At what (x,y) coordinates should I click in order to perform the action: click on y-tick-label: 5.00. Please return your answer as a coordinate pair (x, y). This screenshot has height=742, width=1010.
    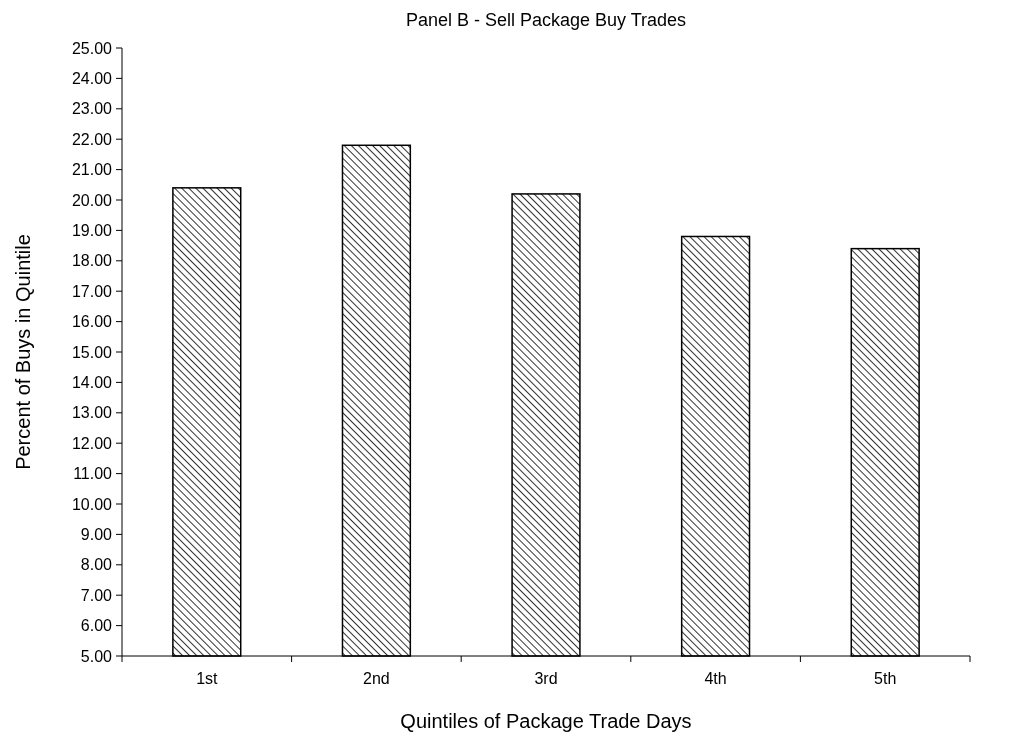
    Looking at the image, I should click on (96, 656).